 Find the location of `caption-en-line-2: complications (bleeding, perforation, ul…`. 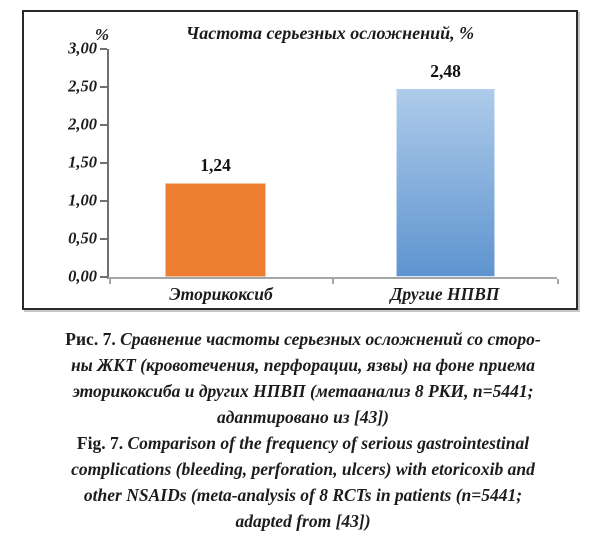

caption-en-line-2: complications (bleeding, perforation, ul… is located at coordinates (303, 469).